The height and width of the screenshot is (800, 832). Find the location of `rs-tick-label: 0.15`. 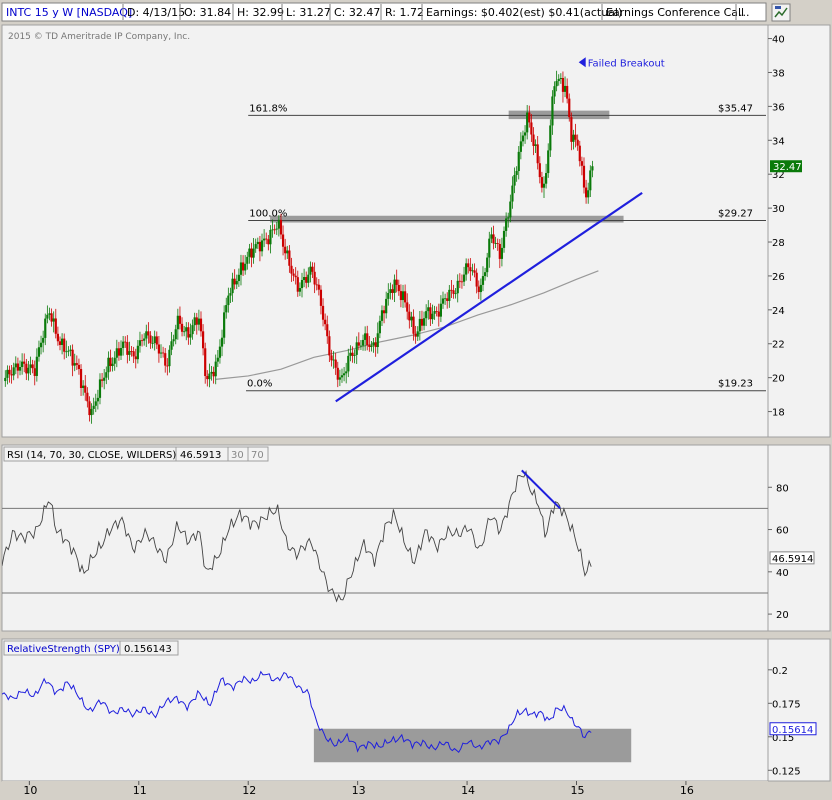

rs-tick-label: 0.15 is located at coordinates (783, 738).